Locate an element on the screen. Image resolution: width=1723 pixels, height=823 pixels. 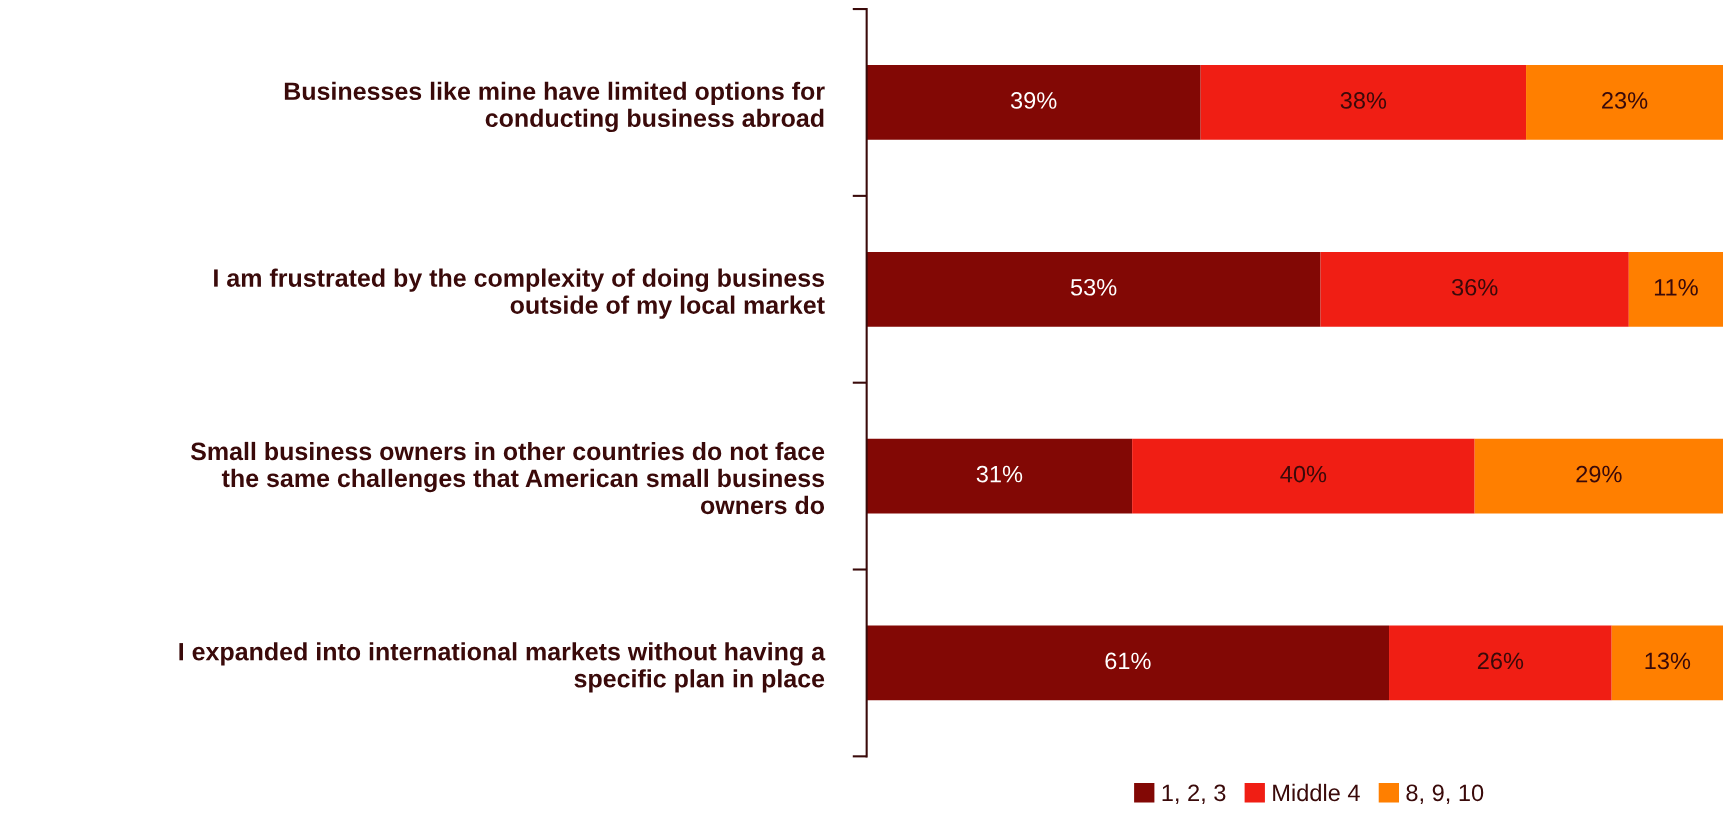
legend-label: 1, 2, 3 is located at coordinates (1194, 794).